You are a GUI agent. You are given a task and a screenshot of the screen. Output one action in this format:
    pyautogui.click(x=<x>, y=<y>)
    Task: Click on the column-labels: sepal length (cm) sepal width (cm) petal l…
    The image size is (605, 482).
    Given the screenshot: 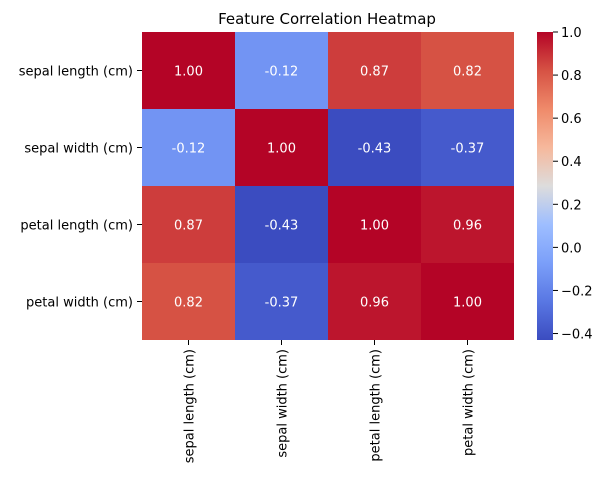 What is the action you would take?
    pyautogui.click(x=330, y=401)
    